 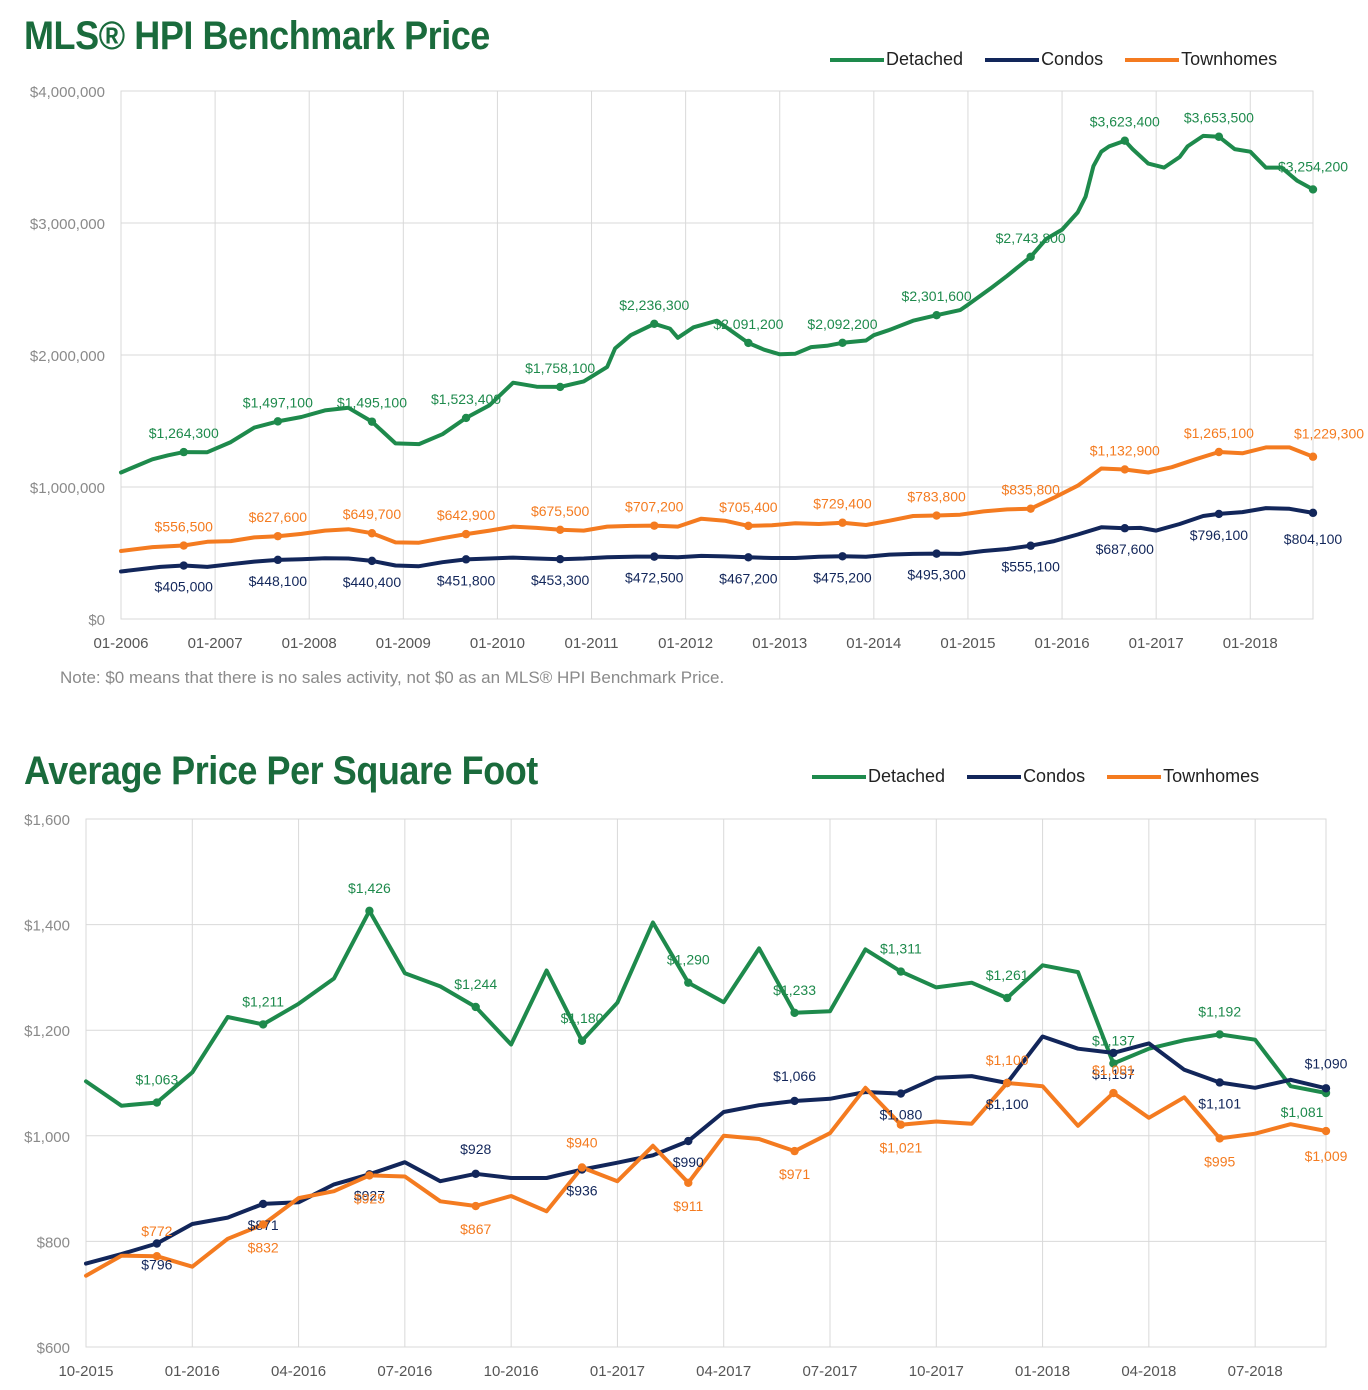 What do you see at coordinates (560, 511) in the screenshot?
I see `data-label-townhomes: $675,500` at bounding box center [560, 511].